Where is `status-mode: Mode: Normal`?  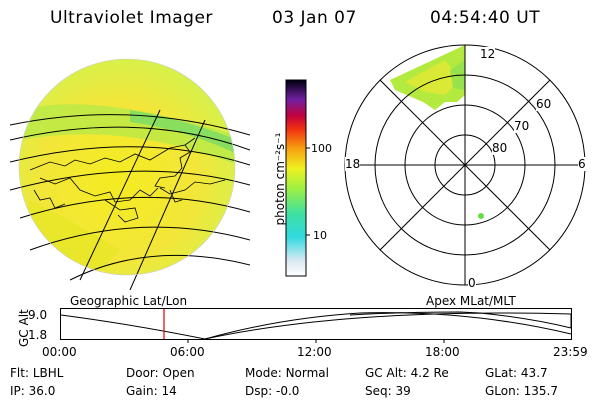 status-mode: Mode: Normal is located at coordinates (287, 373).